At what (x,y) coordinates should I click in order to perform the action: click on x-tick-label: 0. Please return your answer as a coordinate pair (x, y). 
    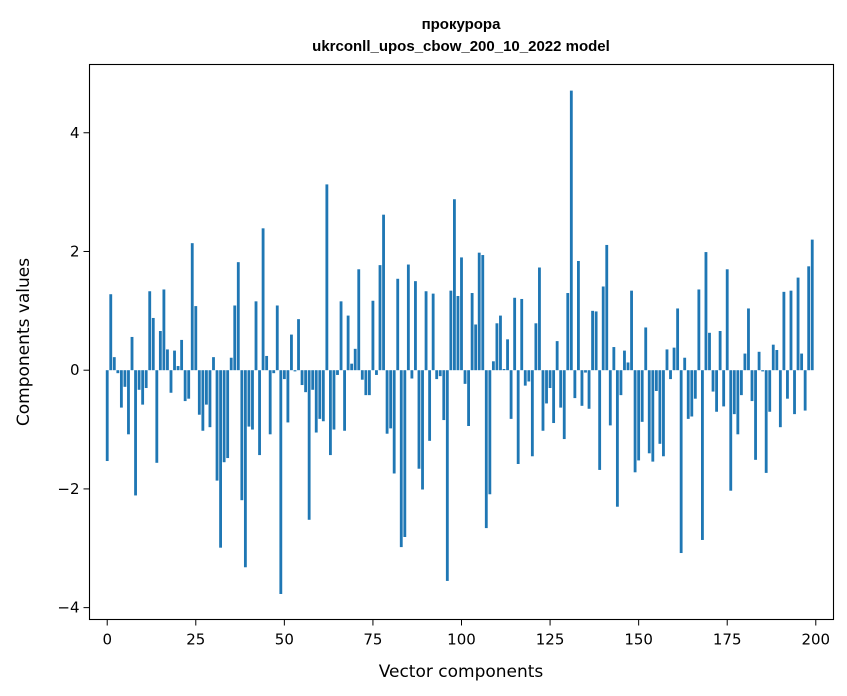
    Looking at the image, I should click on (107, 640).